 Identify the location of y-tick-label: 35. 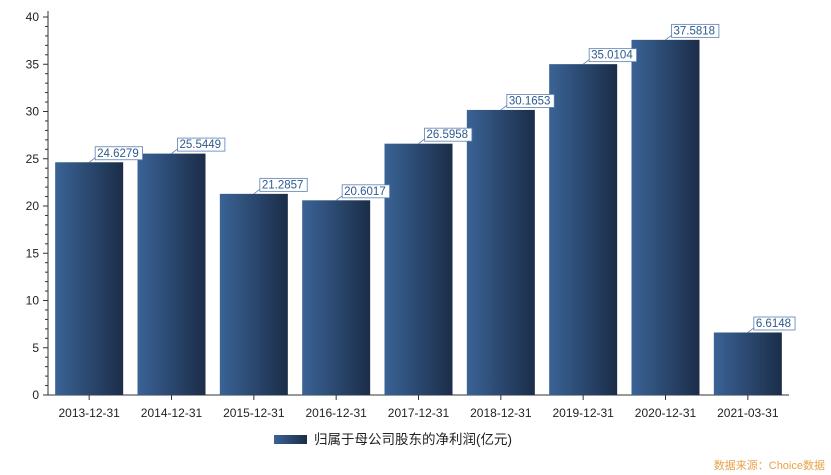
(33, 64).